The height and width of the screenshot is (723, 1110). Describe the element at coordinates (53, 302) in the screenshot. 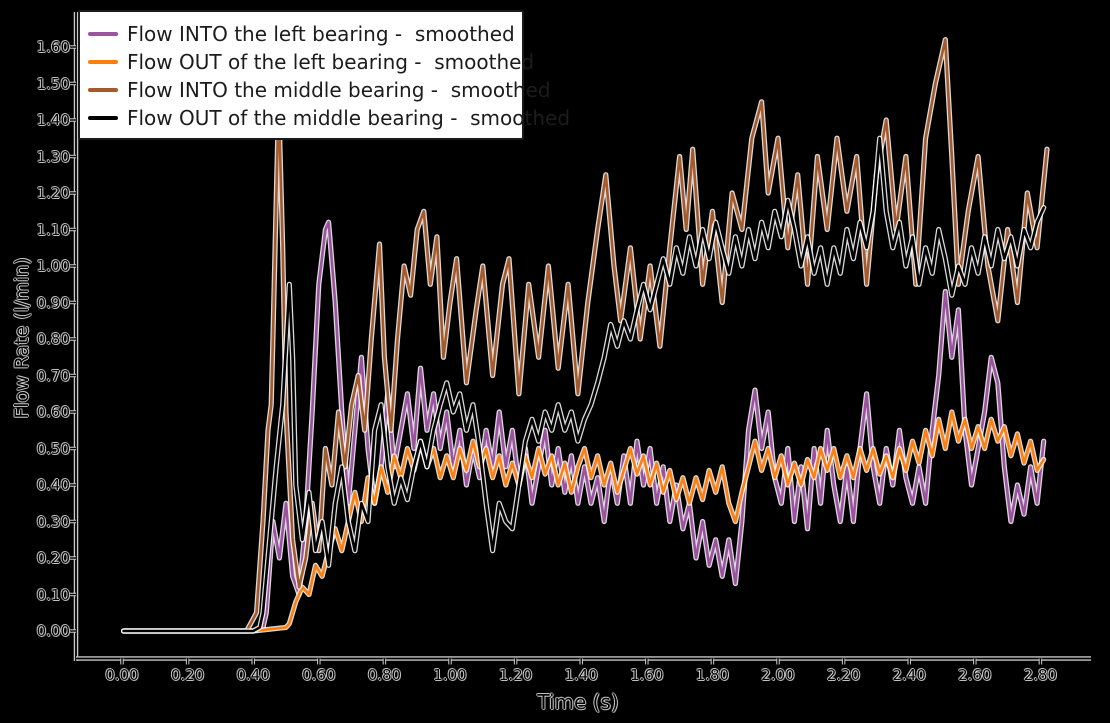

I see `y-tick-label: 0.90` at that location.